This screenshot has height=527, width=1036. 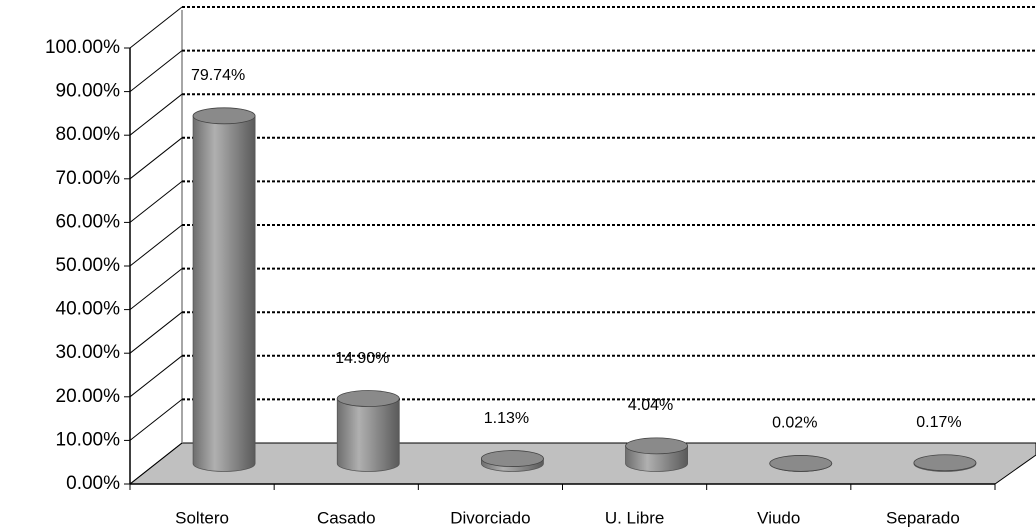 I want to click on value-label: 1.13%, so click(x=506, y=418).